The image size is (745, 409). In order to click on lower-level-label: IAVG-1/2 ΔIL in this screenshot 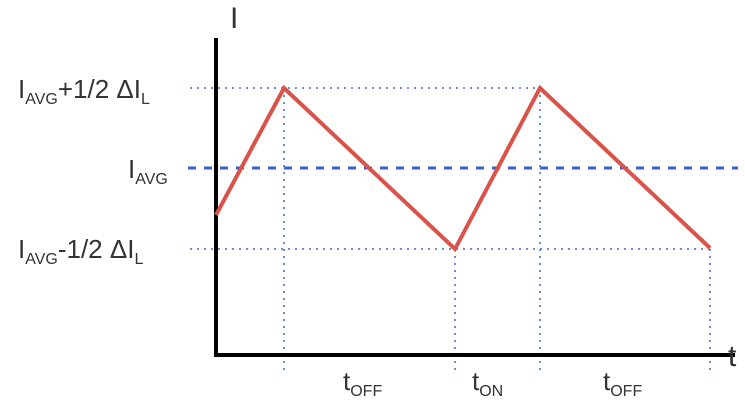, I will do `click(80, 252)`.